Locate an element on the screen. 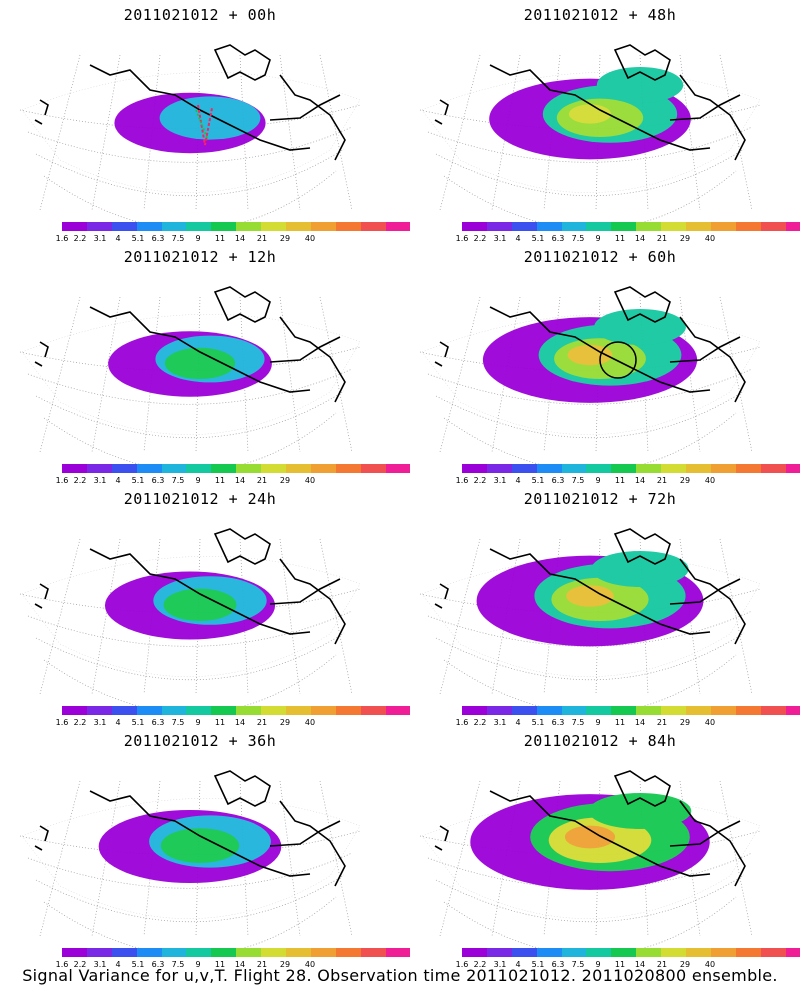  colorbar-tick-label: 40 is located at coordinates (710, 238).